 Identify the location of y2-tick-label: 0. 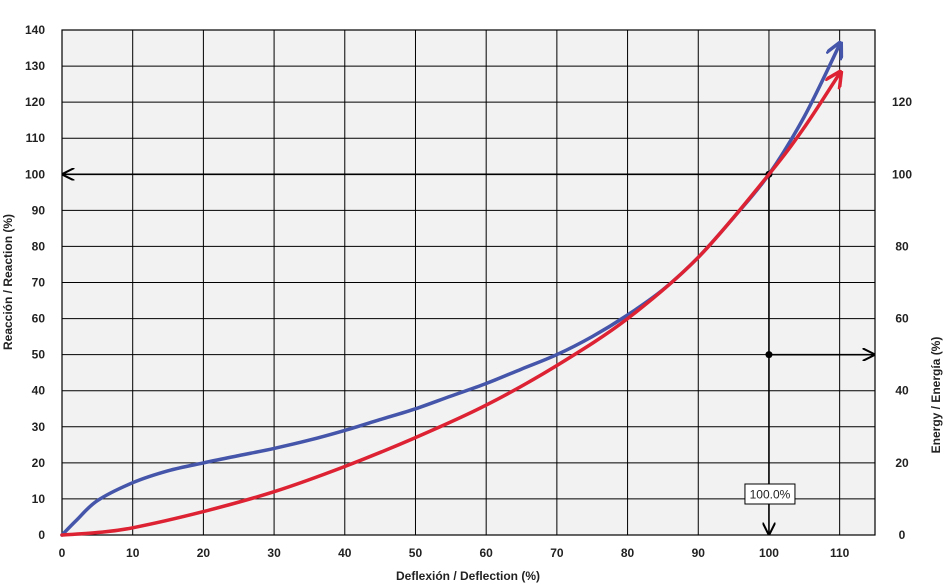
(902, 535).